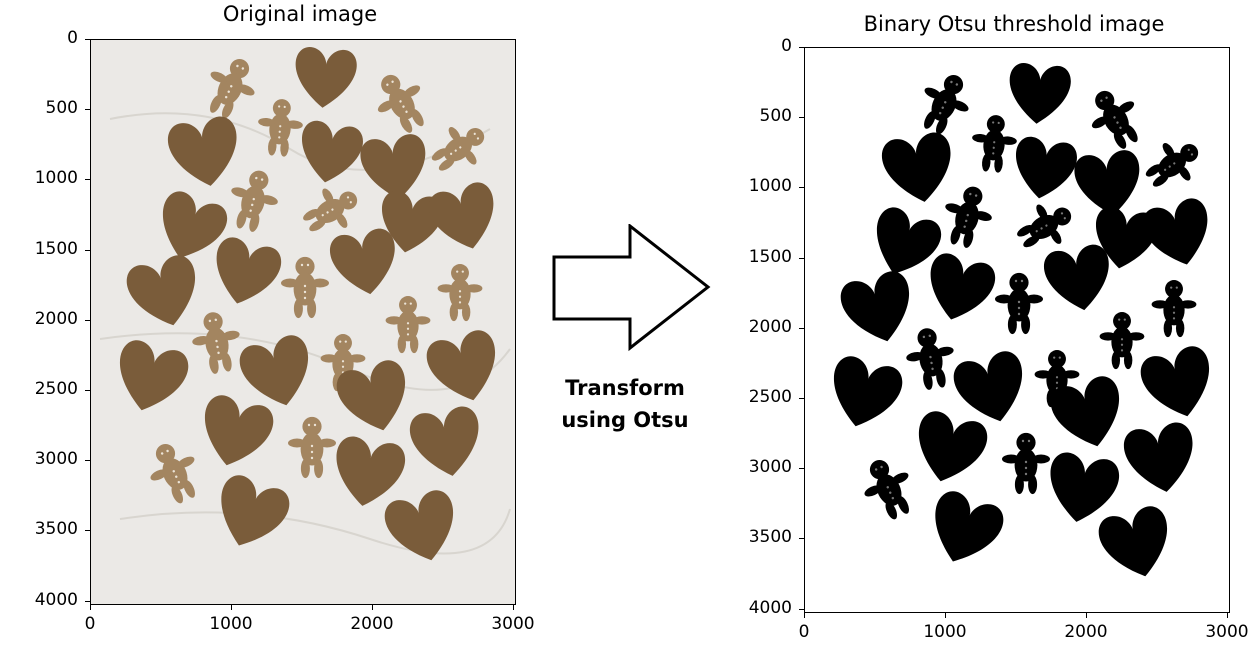 The height and width of the screenshot is (663, 1257). I want to click on arrow-caption: Transform using Otsu, so click(625, 404).